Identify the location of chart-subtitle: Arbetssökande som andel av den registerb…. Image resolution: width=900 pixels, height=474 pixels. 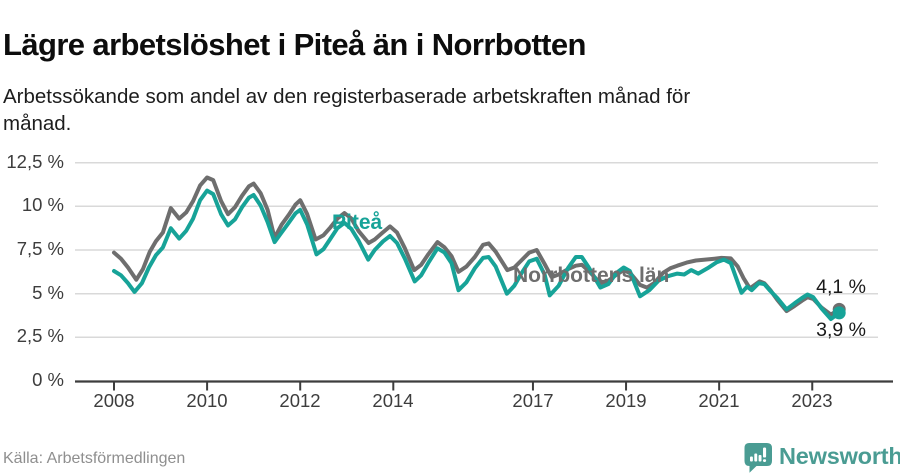
(347, 109).